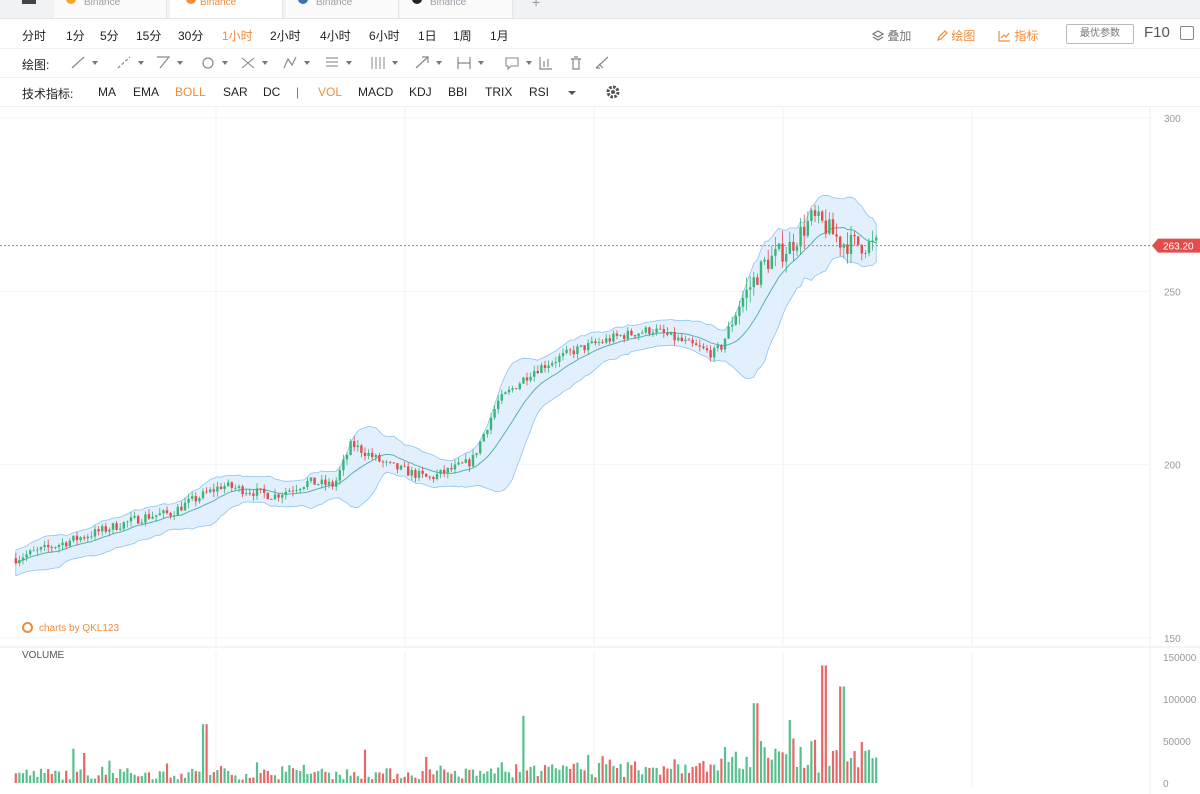 This screenshot has width=1200, height=794. What do you see at coordinates (237, 36) in the screenshot?
I see `interval-1h: 1小时` at bounding box center [237, 36].